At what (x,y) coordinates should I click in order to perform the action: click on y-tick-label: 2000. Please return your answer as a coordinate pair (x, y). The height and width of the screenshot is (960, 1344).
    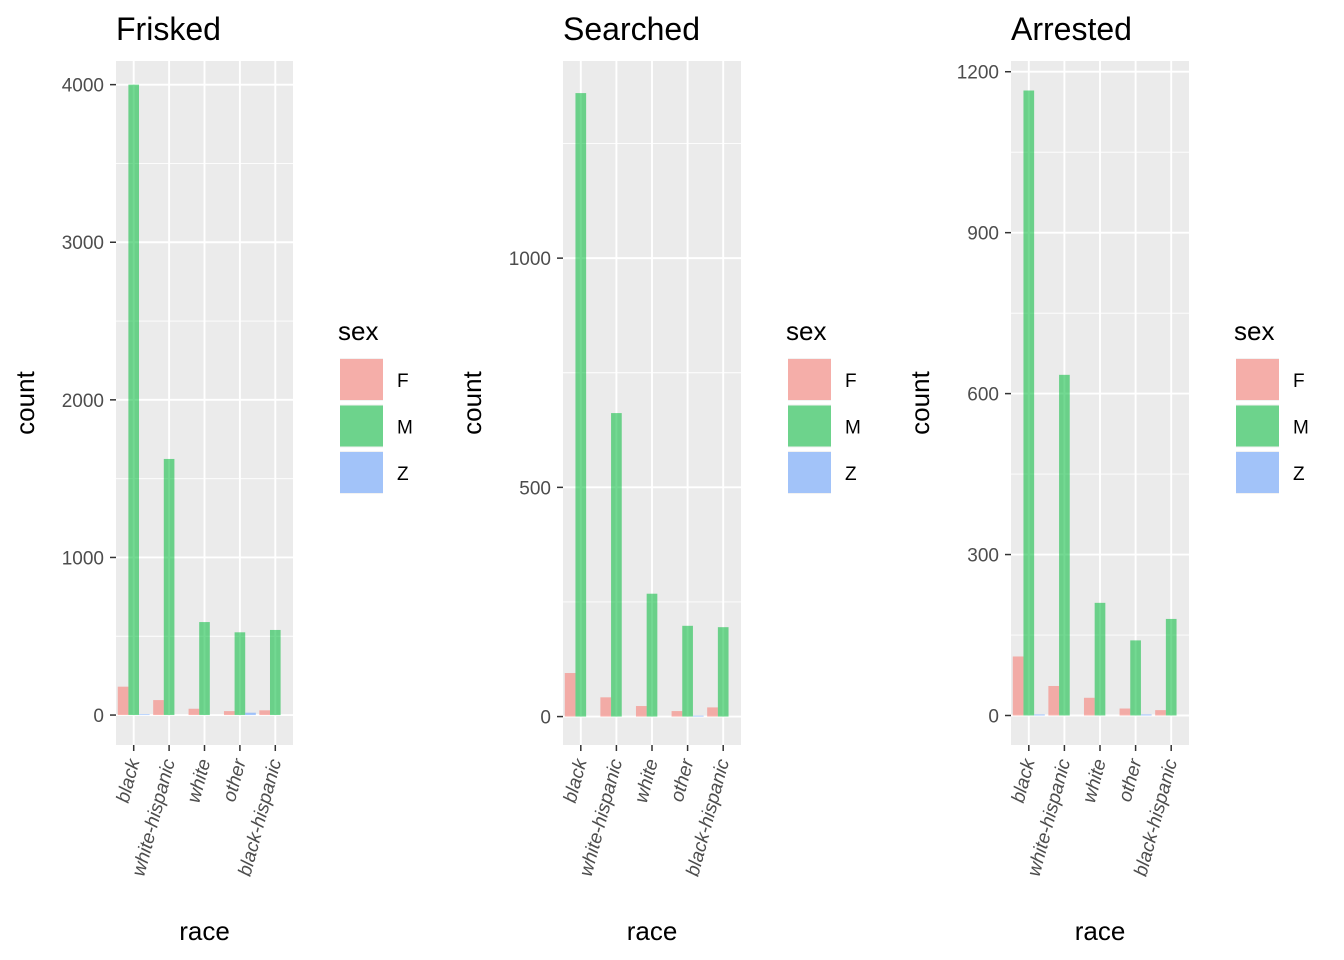
    Looking at the image, I should click on (83, 401).